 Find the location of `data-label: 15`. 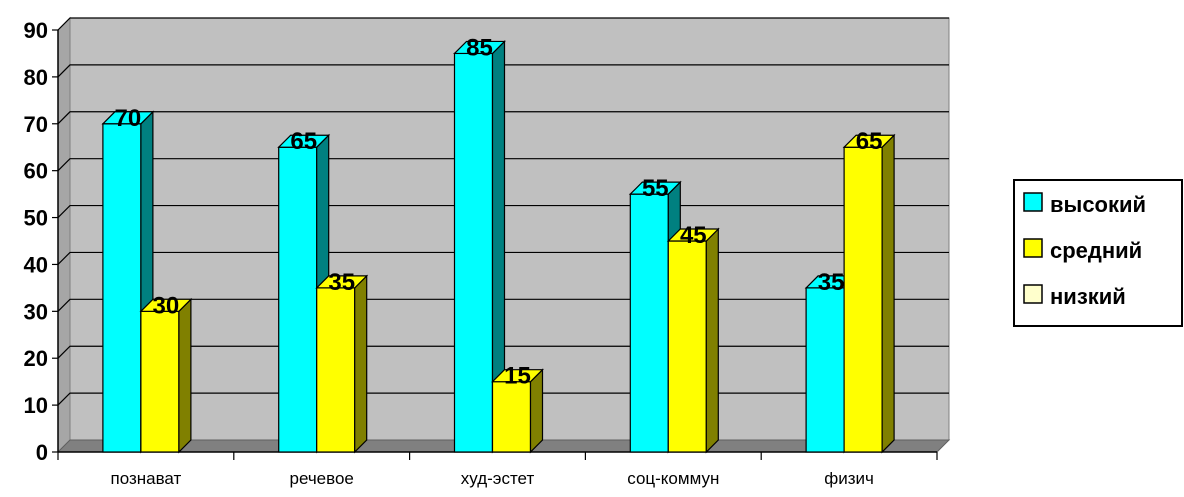

data-label: 15 is located at coordinates (517, 376).